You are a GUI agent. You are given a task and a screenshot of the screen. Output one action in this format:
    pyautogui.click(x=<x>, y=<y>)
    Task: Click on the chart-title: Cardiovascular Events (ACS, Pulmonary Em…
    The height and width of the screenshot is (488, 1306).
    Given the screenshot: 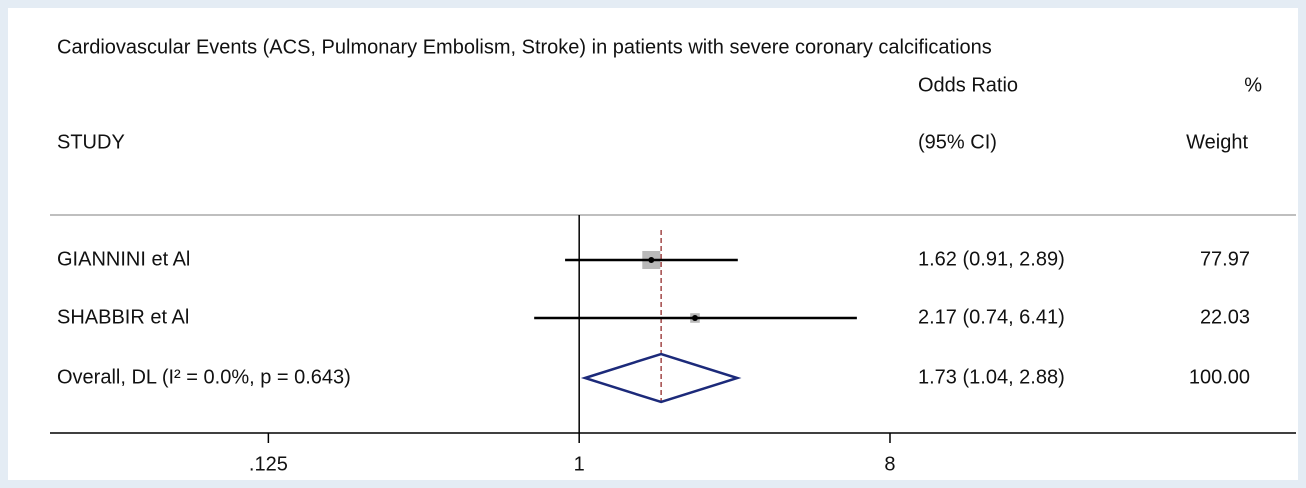 What is the action you would take?
    pyautogui.click(x=524, y=47)
    